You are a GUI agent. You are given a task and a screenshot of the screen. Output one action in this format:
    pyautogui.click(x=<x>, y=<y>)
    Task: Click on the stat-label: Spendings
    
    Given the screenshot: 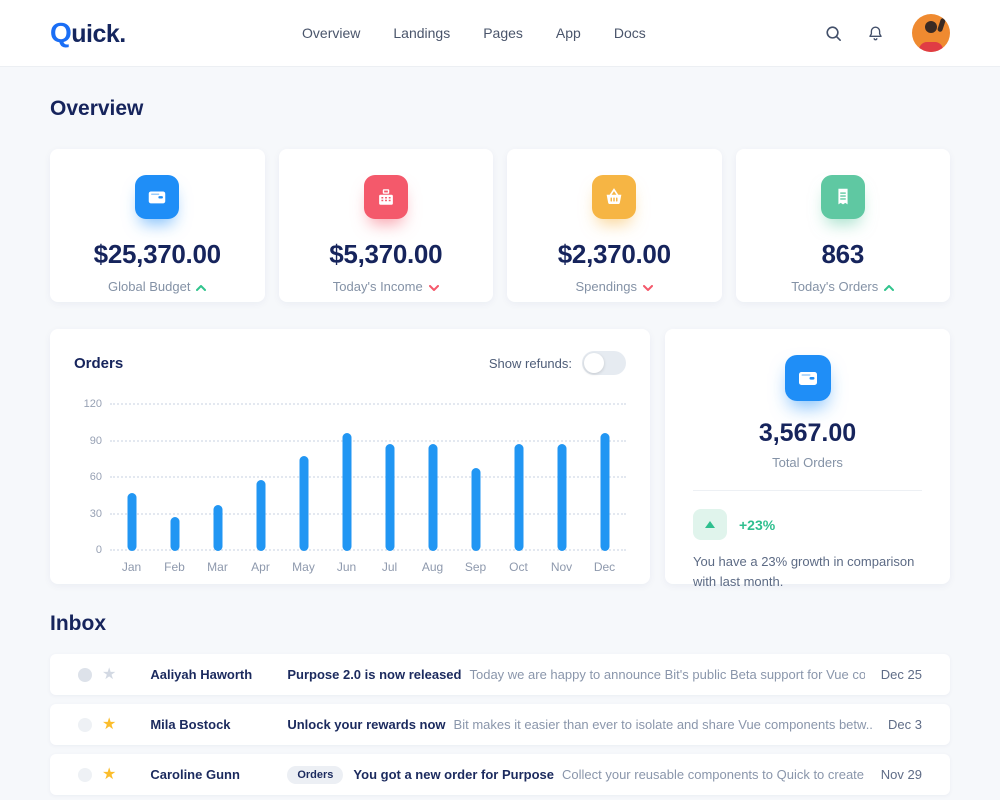 What is the action you would take?
    pyautogui.click(x=614, y=286)
    